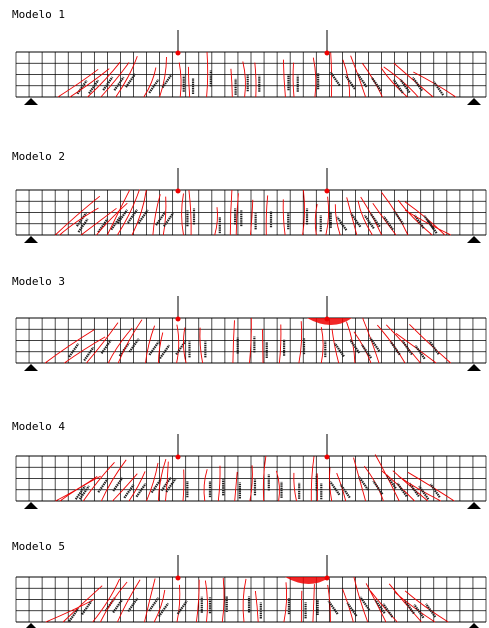 This screenshot has height=628, width=489. What do you see at coordinates (38, 546) in the screenshot?
I see `model-title: Modelo 5` at bounding box center [38, 546].